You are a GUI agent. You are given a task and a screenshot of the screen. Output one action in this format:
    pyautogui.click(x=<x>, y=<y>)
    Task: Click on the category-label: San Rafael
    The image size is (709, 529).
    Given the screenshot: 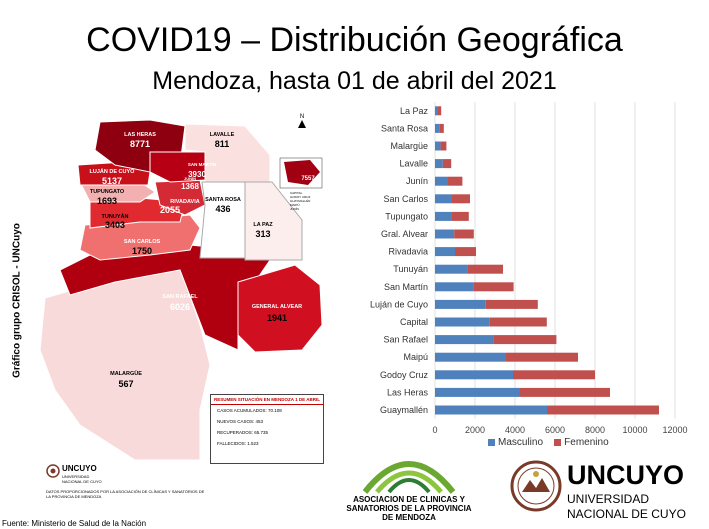 What is the action you would take?
    pyautogui.click(x=405, y=340)
    